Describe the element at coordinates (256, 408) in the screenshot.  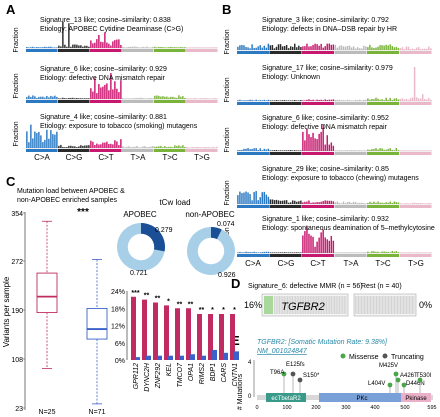
I see `protein-tick: 0` at that location.